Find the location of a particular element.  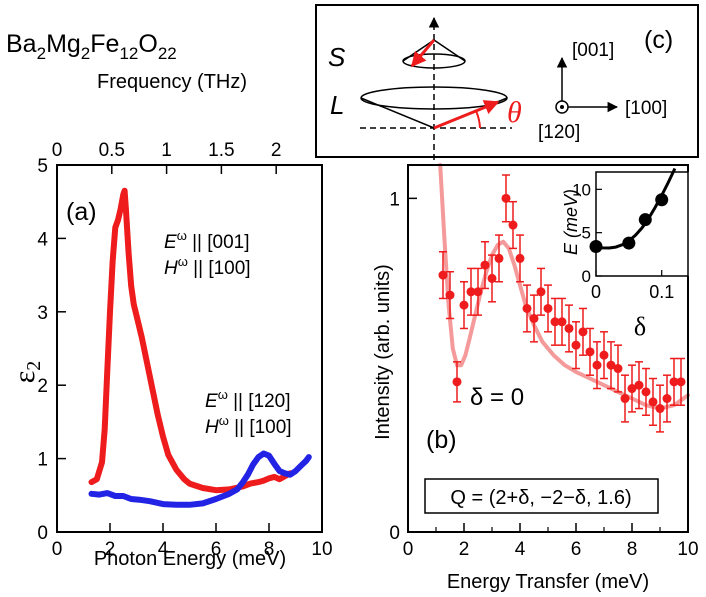

axis-001-label: [001] is located at coordinates (593, 50).